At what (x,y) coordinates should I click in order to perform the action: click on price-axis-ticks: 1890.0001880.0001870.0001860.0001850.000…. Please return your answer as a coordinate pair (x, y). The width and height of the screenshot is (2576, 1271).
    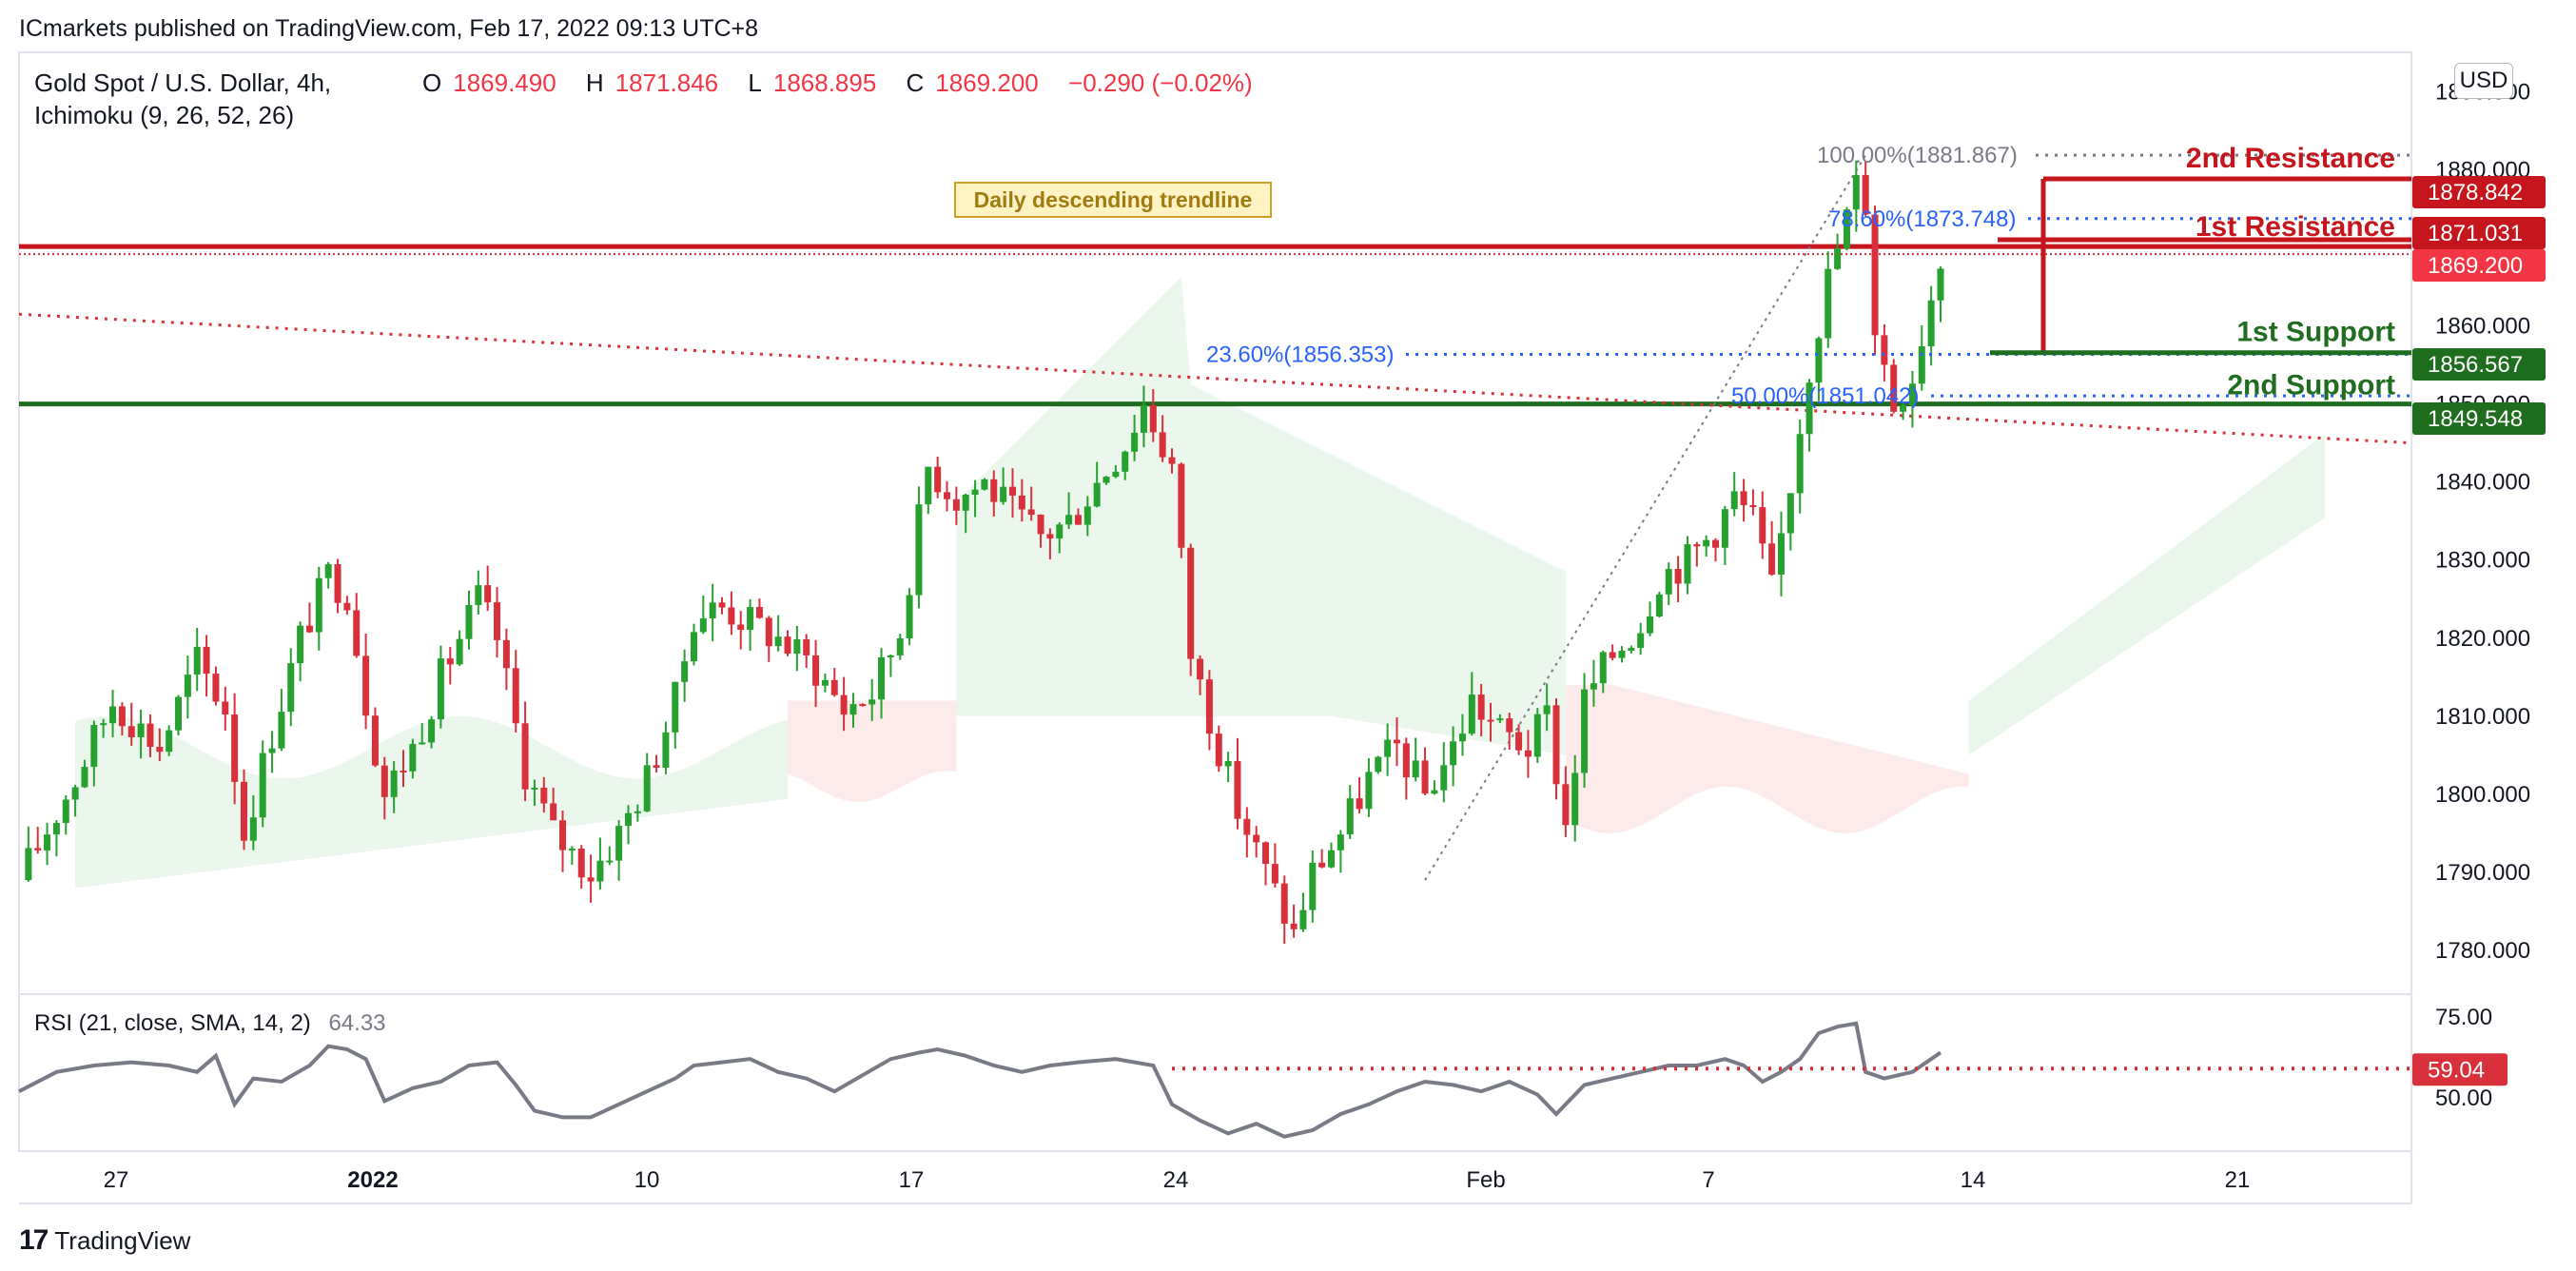
    Looking at the image, I should click on (2483, 521).